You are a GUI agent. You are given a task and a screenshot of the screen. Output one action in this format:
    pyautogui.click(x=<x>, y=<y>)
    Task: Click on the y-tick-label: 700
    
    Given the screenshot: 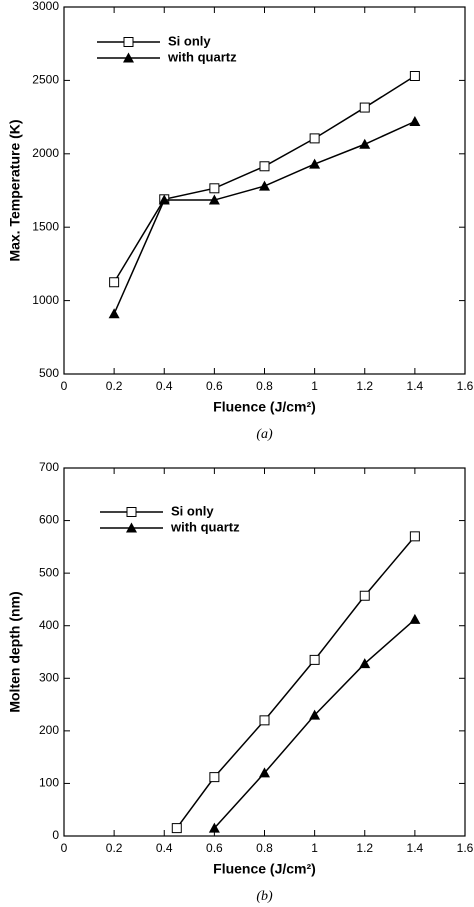 What is the action you would take?
    pyautogui.click(x=49, y=467)
    